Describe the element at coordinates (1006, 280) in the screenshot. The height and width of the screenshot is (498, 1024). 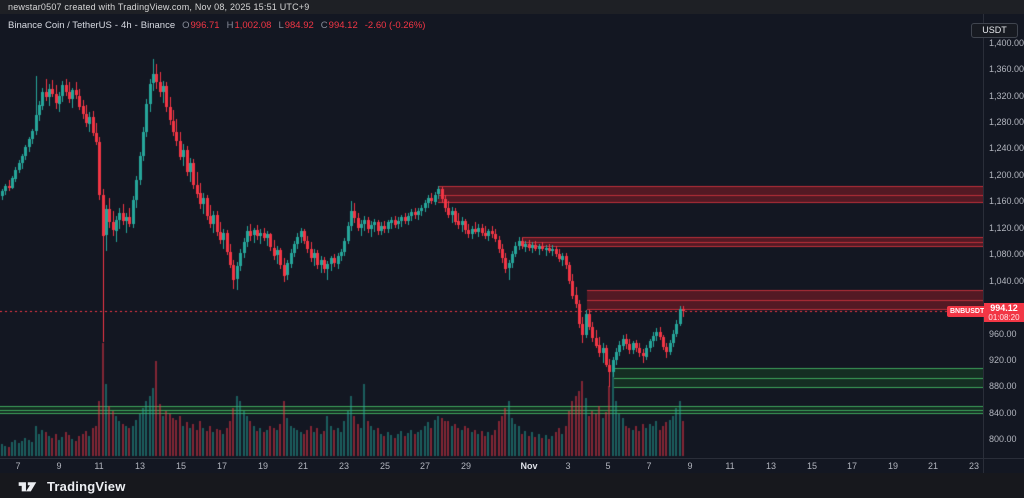
I see `price-tick: 1,040.00` at that location.